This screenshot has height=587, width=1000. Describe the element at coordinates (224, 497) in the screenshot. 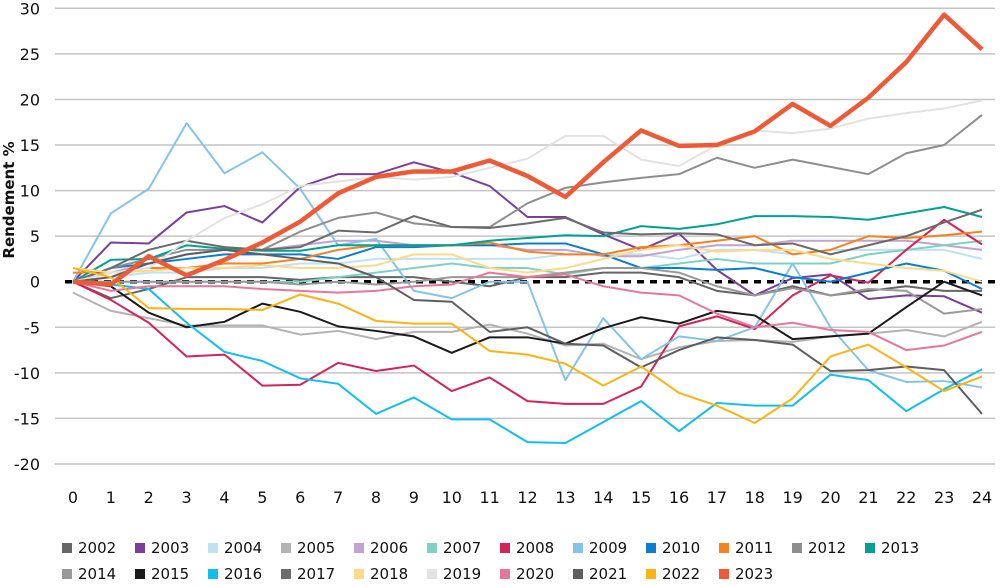

I see `x-tick-label: 4` at that location.